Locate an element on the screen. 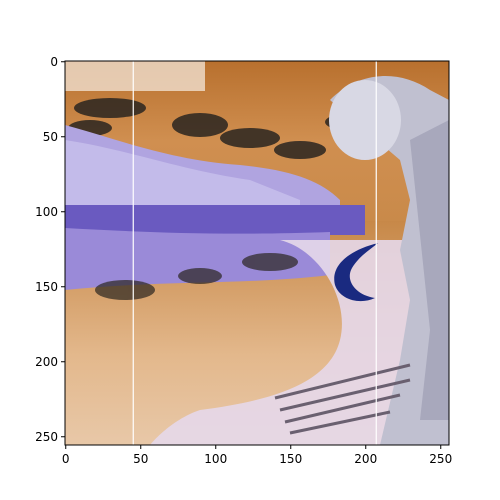  foliage-hill-highlight is located at coordinates (182, 177).